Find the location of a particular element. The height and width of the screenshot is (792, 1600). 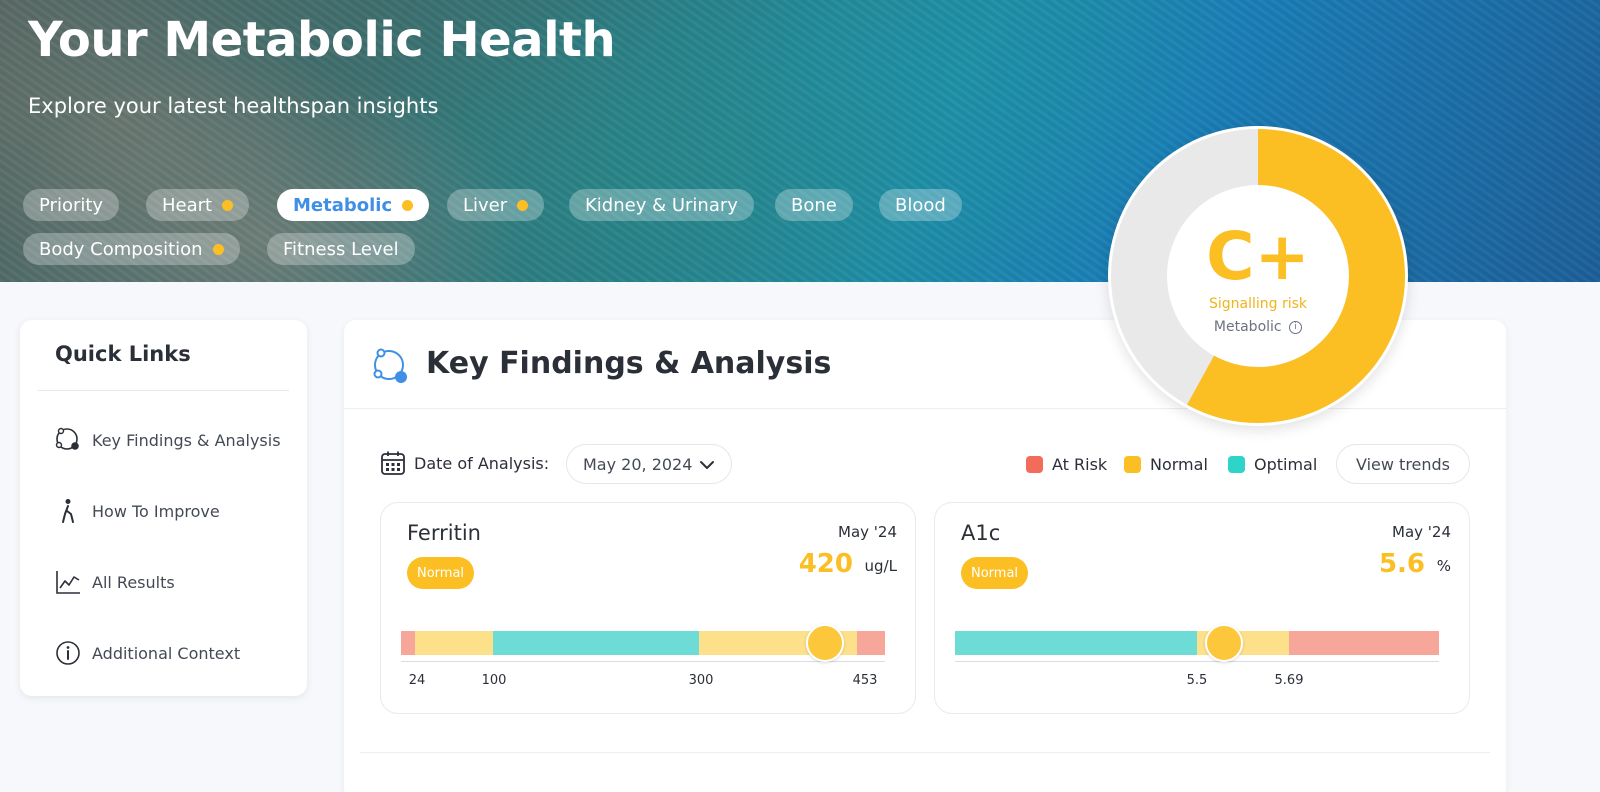

grade-status: Signalling risk is located at coordinates (1258, 304).